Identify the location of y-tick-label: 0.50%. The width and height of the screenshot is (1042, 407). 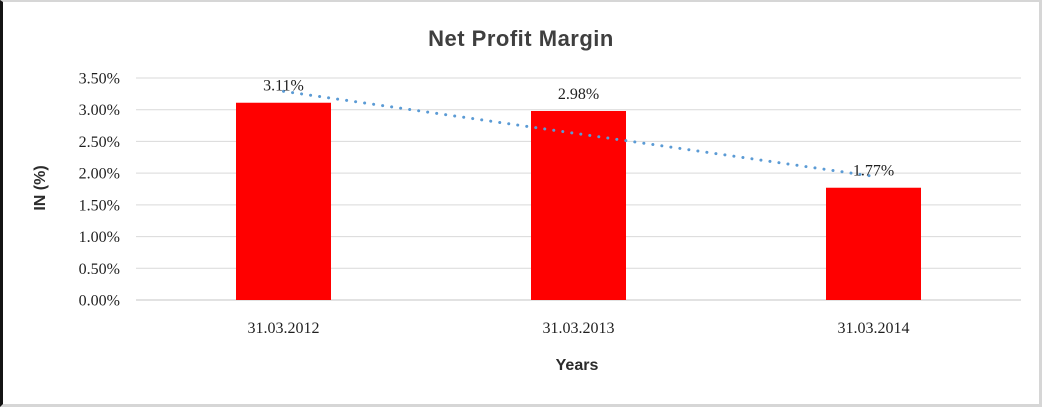
(99, 269).